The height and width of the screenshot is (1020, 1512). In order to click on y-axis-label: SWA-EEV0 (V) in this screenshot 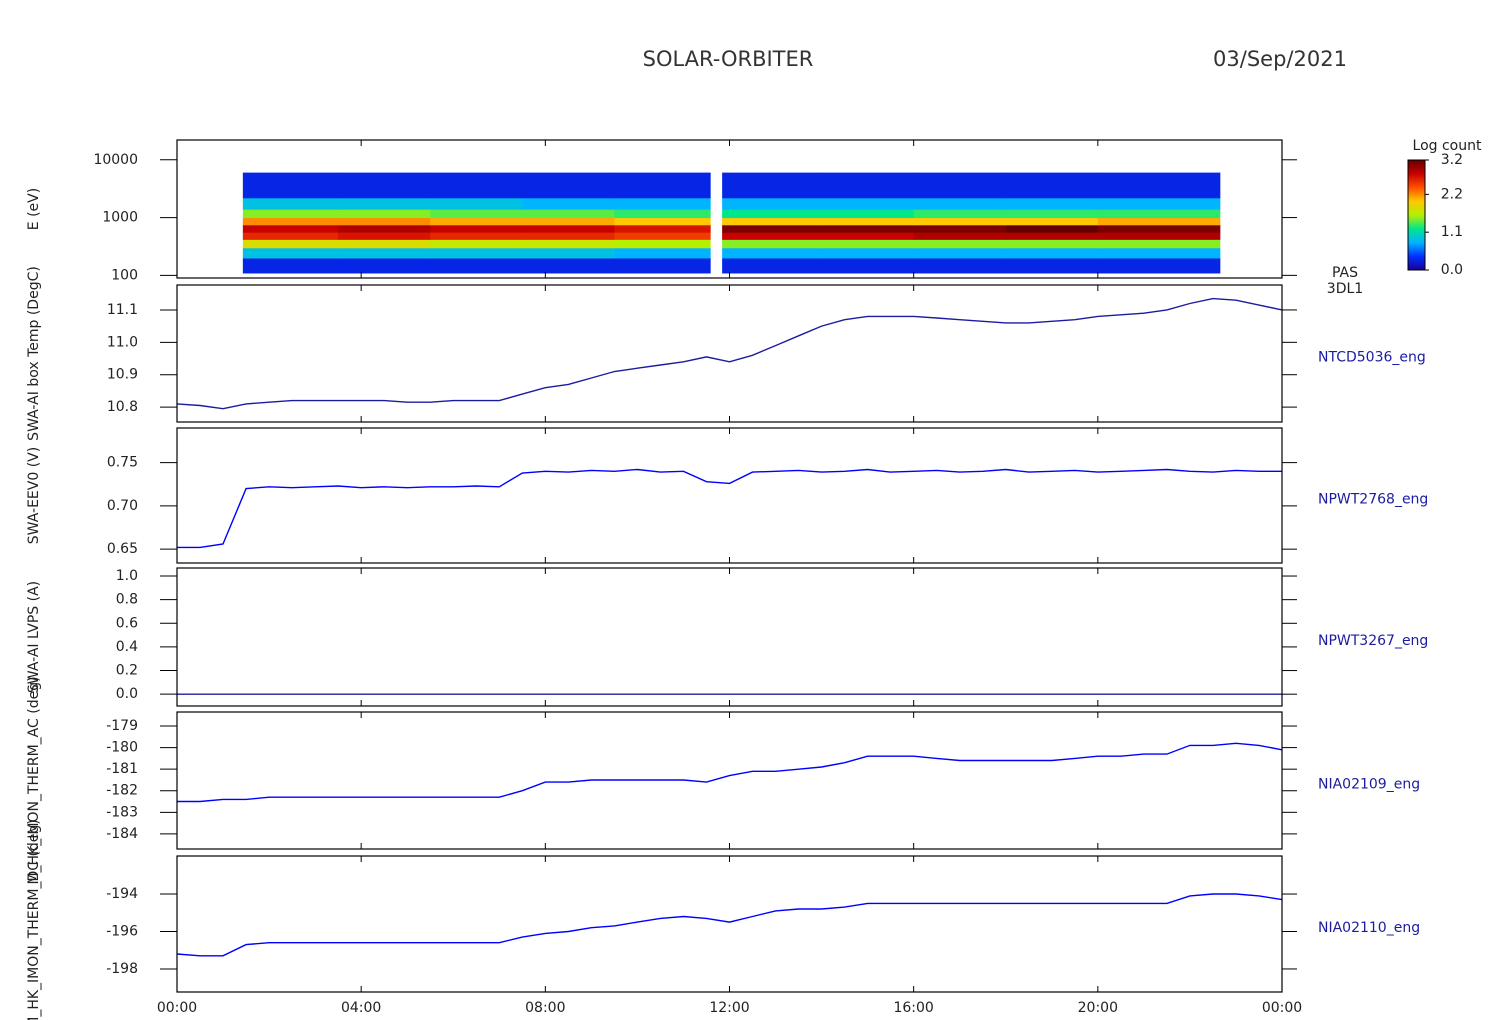, I will do `click(34, 495)`.